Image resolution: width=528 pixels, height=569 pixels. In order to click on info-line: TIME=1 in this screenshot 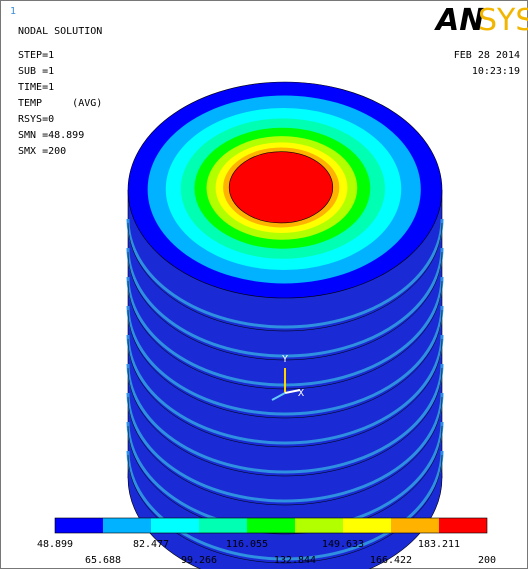, I will do `click(36, 87)`.